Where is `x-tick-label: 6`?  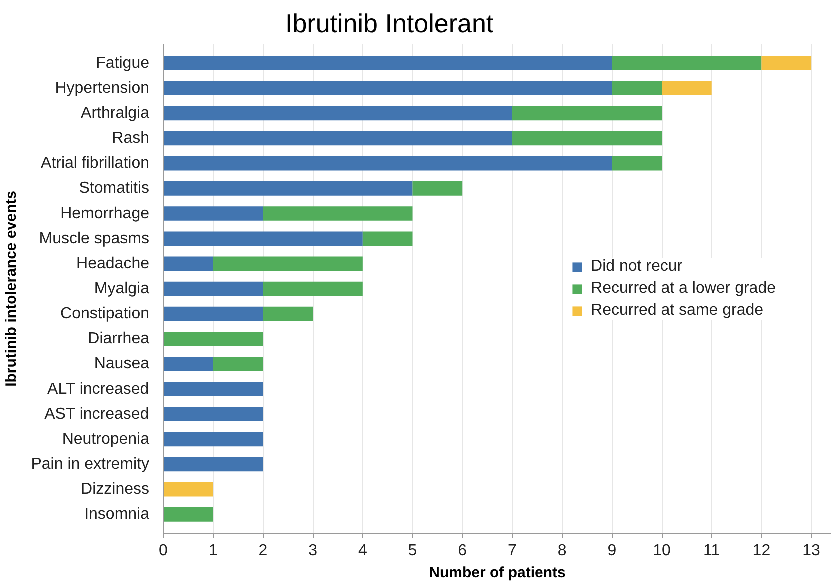 x-tick-label: 6 is located at coordinates (463, 551).